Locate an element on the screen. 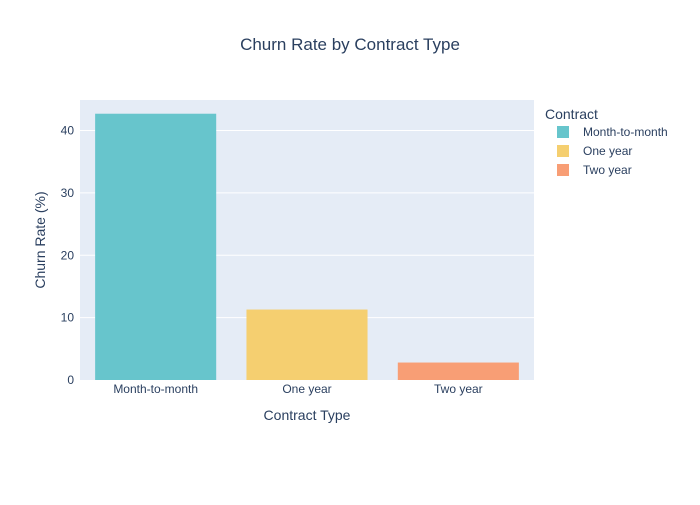 The height and width of the screenshot is (505, 700). y-tick-label: 30 is located at coordinates (68, 193).